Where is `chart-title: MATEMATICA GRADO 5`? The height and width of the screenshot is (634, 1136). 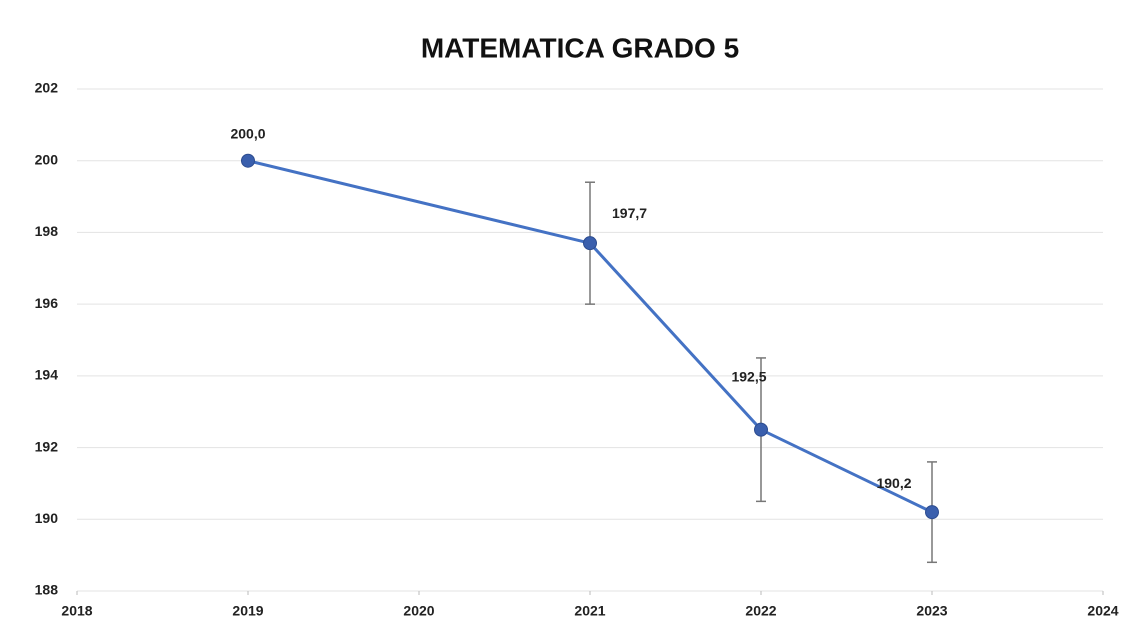 chart-title: MATEMATICA GRADO 5 is located at coordinates (580, 47).